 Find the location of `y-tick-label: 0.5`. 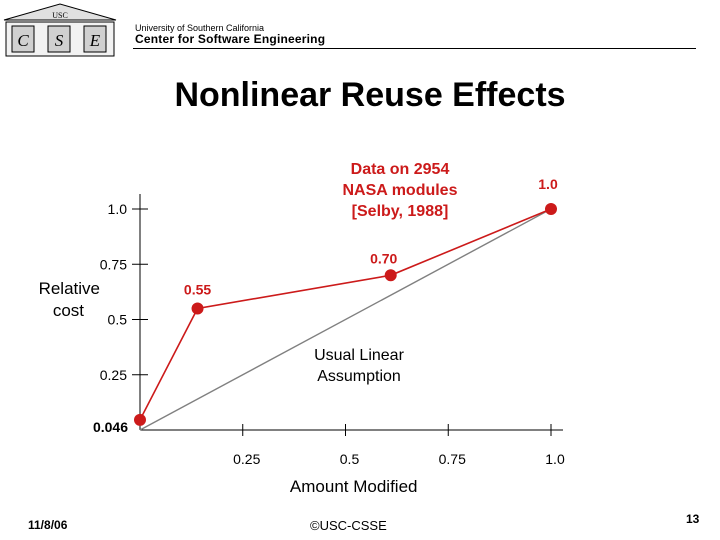

y-tick-label: 0.5 is located at coordinates (118, 320).